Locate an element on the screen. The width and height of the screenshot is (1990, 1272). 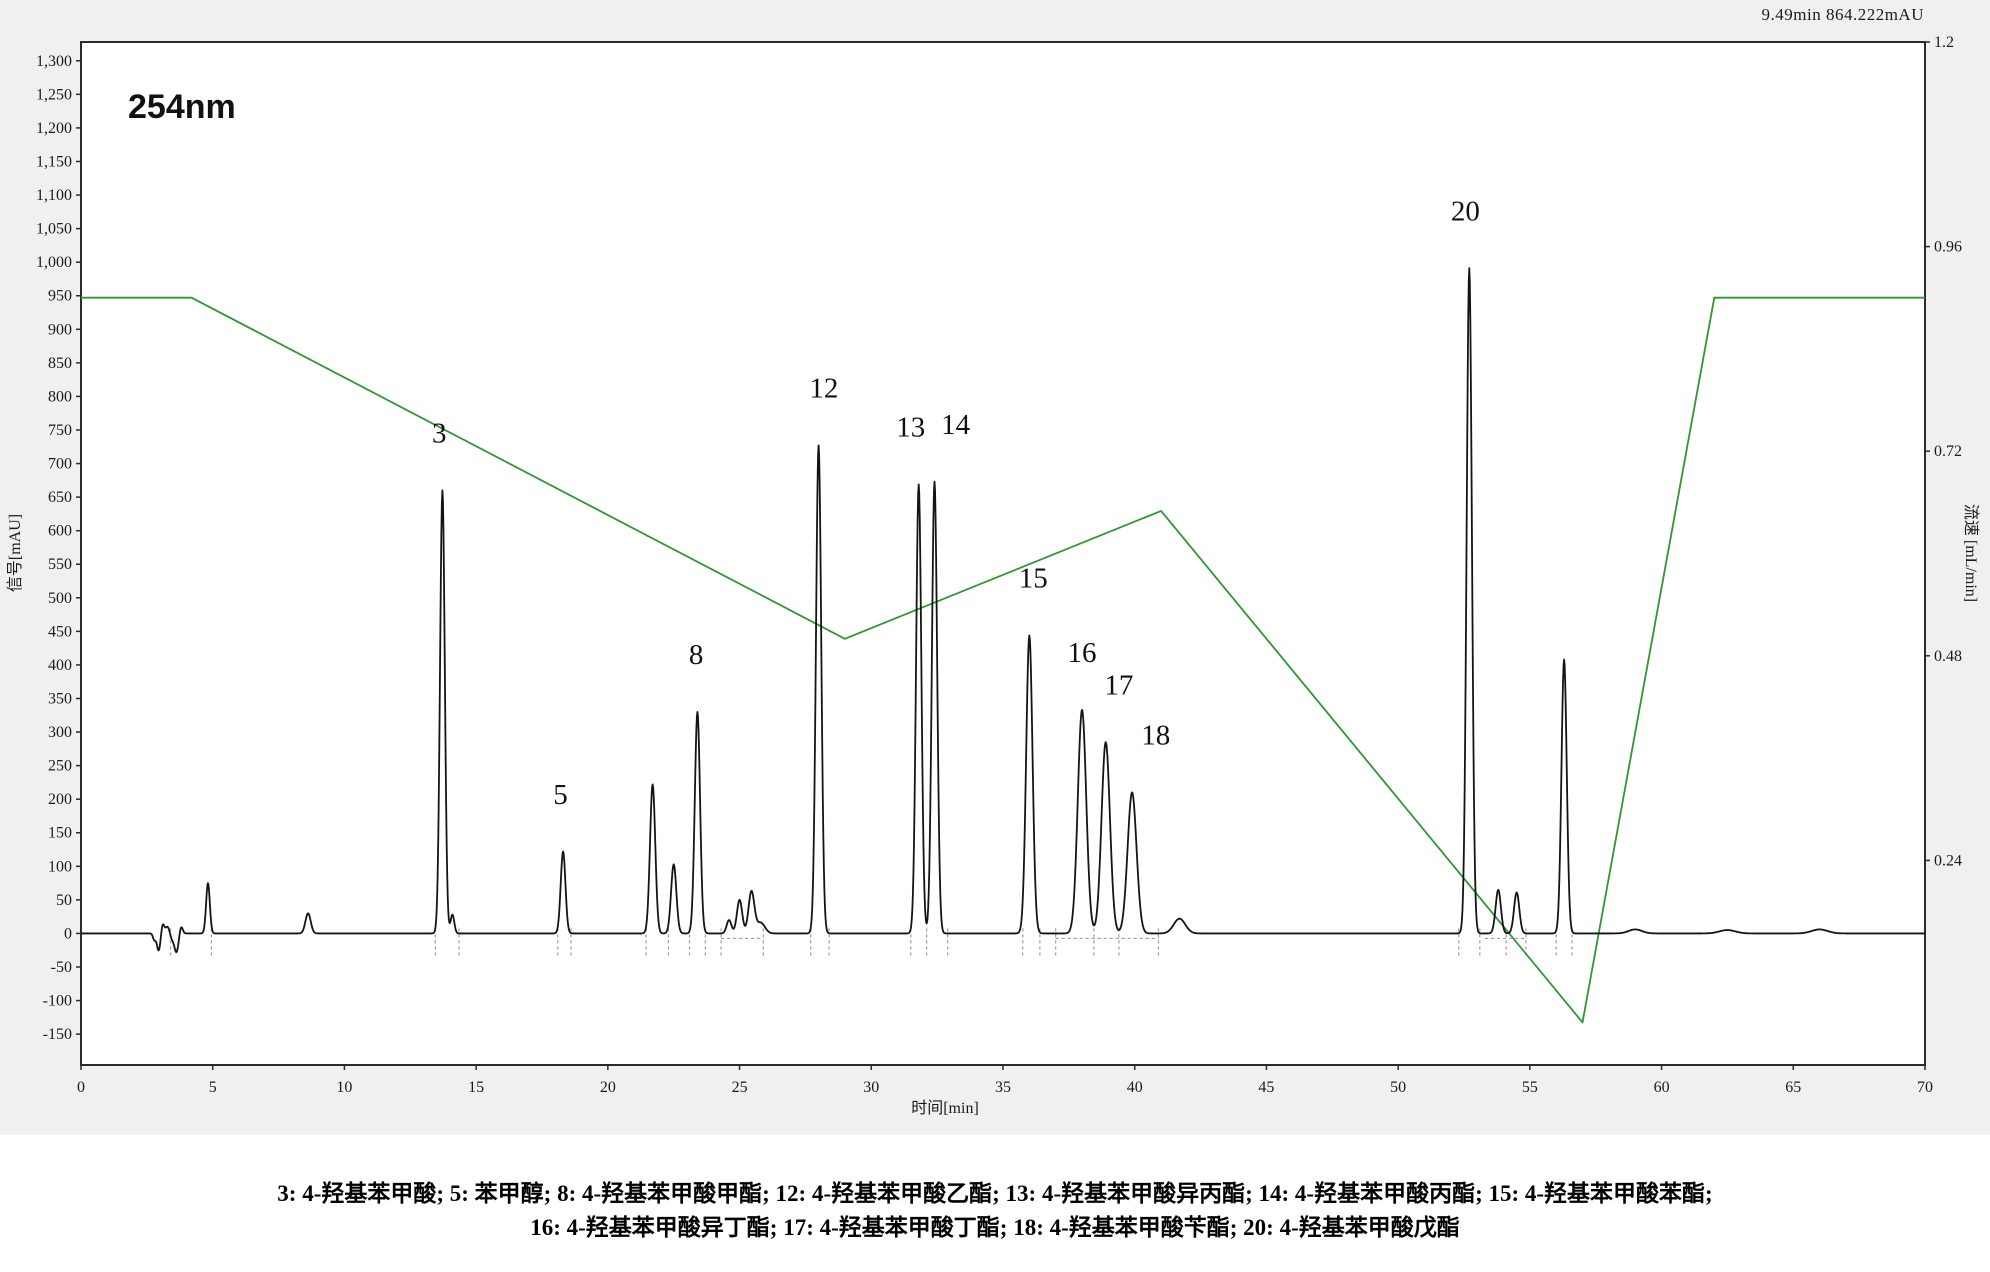
y-left-tick-label: 600 is located at coordinates (60, 531).